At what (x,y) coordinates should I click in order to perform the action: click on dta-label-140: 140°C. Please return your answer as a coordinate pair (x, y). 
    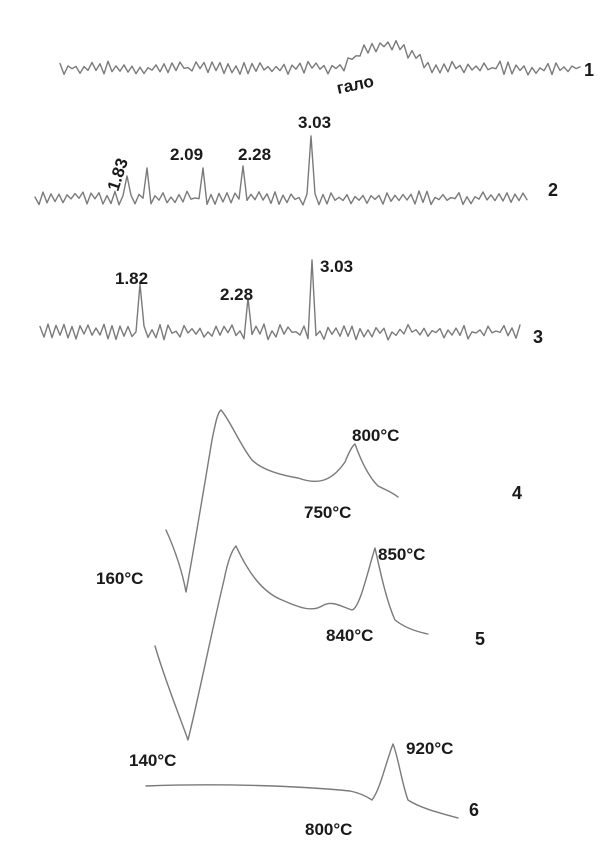
    Looking at the image, I should click on (152, 760).